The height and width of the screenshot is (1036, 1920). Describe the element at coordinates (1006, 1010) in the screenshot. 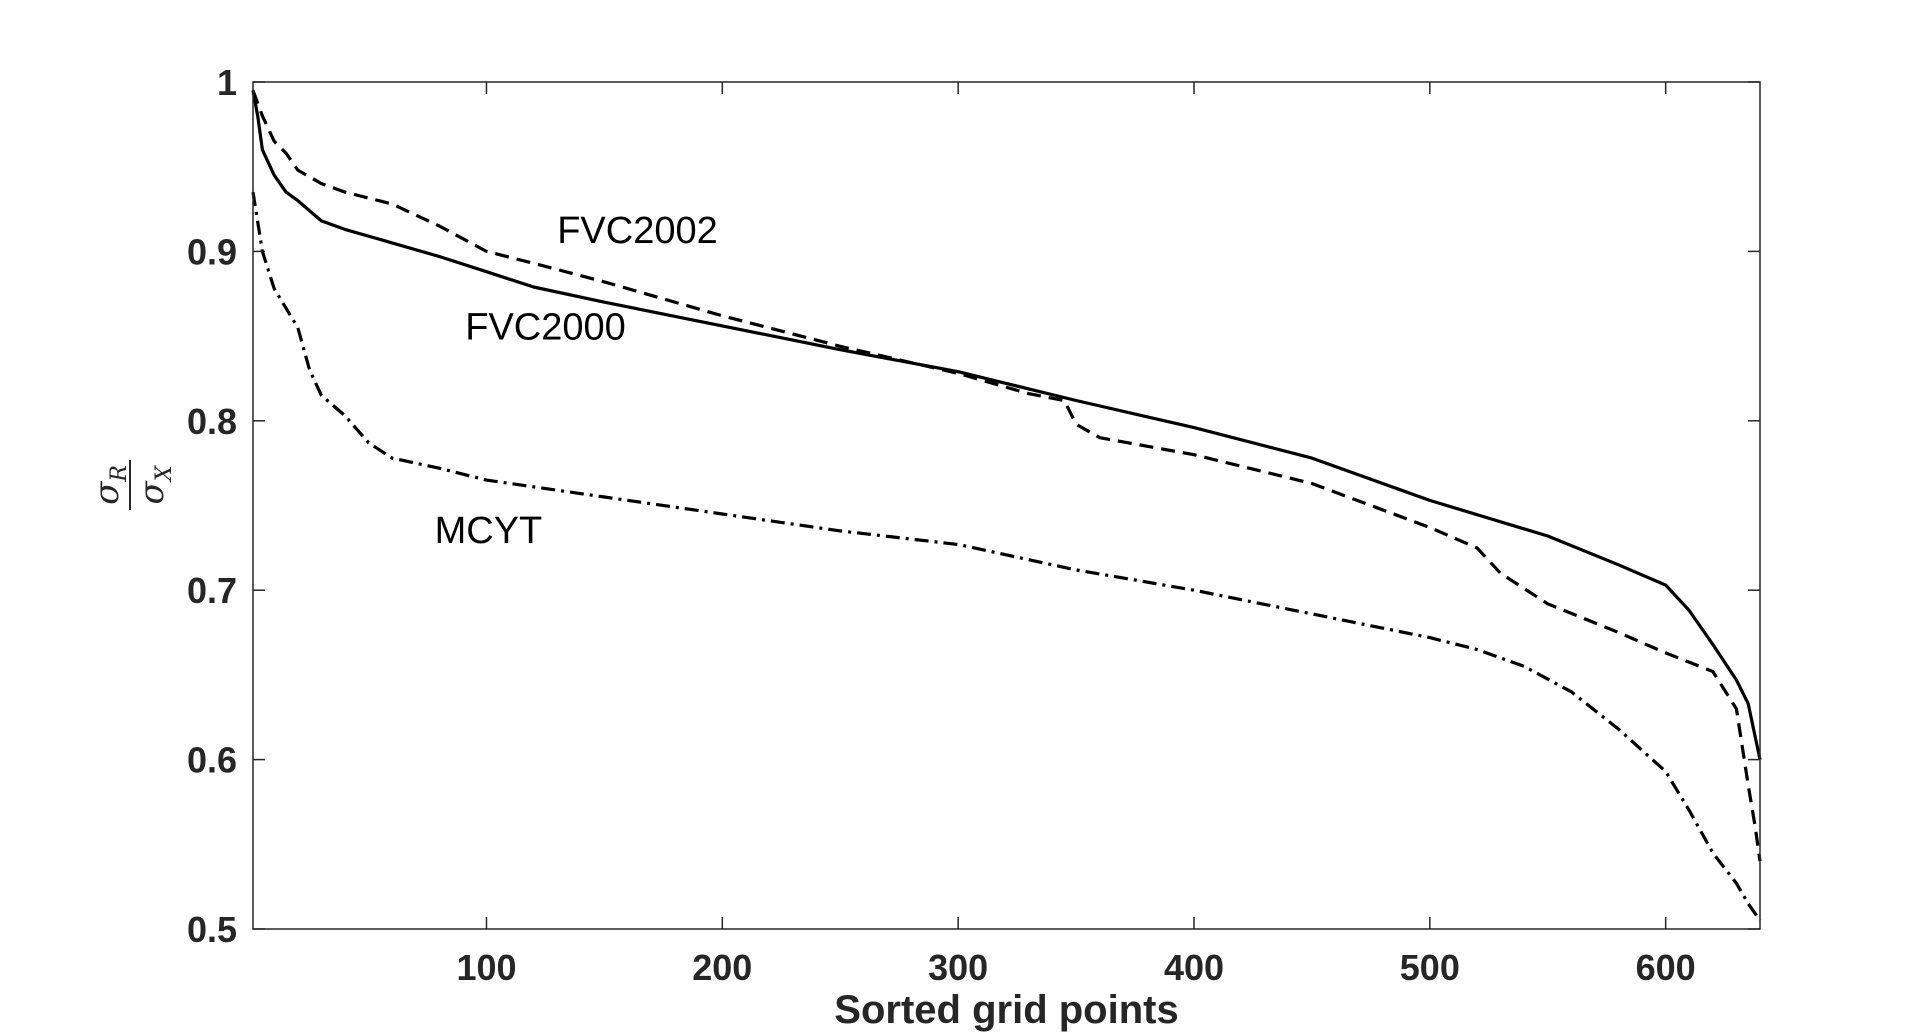

I see `x-axis-title: Sorted grid points` at that location.